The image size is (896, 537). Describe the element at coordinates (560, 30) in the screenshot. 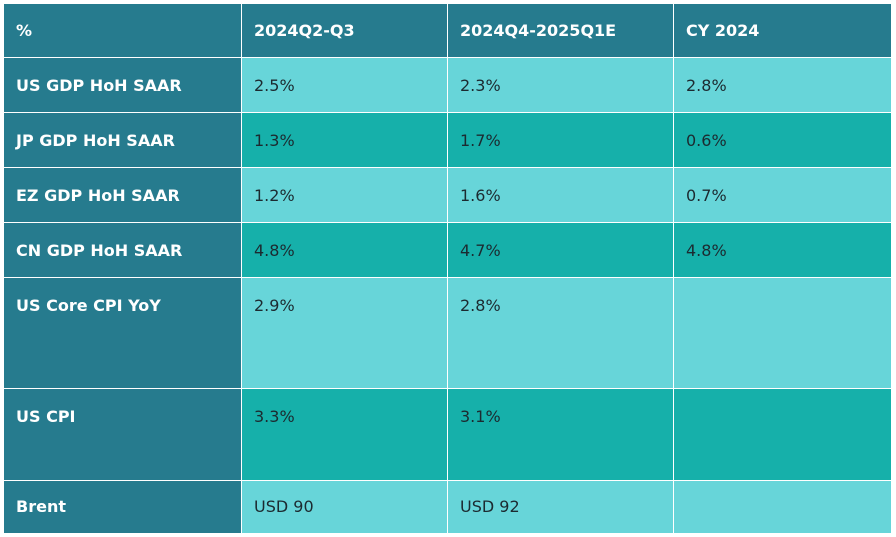

I see `header-2024q4-2025q1e: 2024Q4-2025Q1E` at that location.